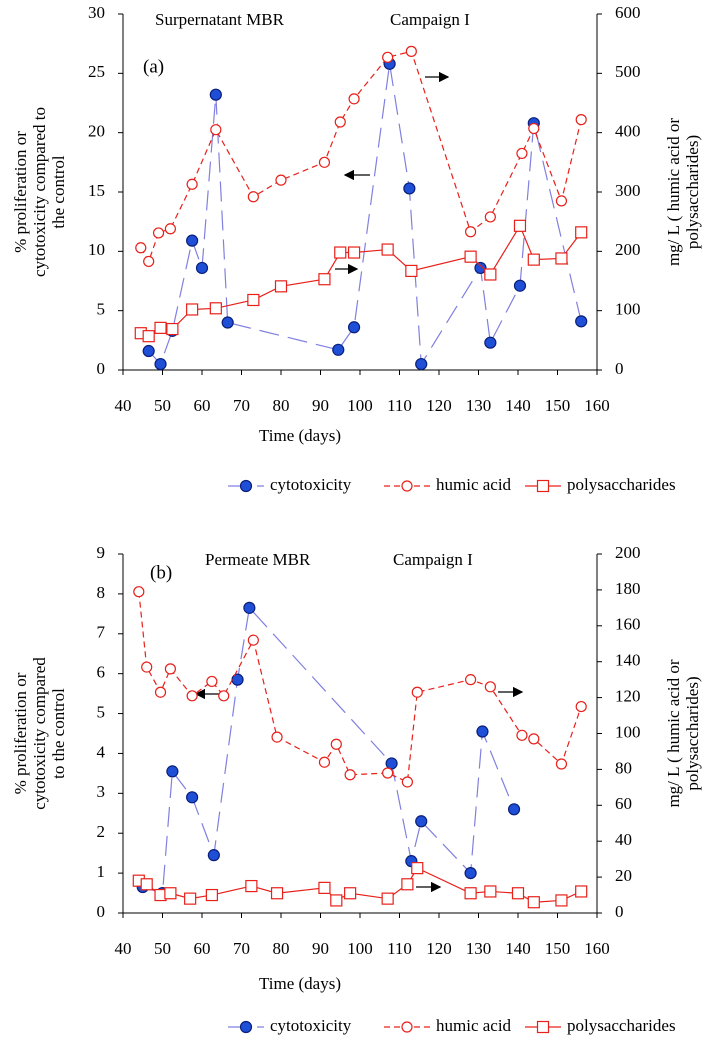  I want to click on y-tick-label: 1, so click(101, 871).